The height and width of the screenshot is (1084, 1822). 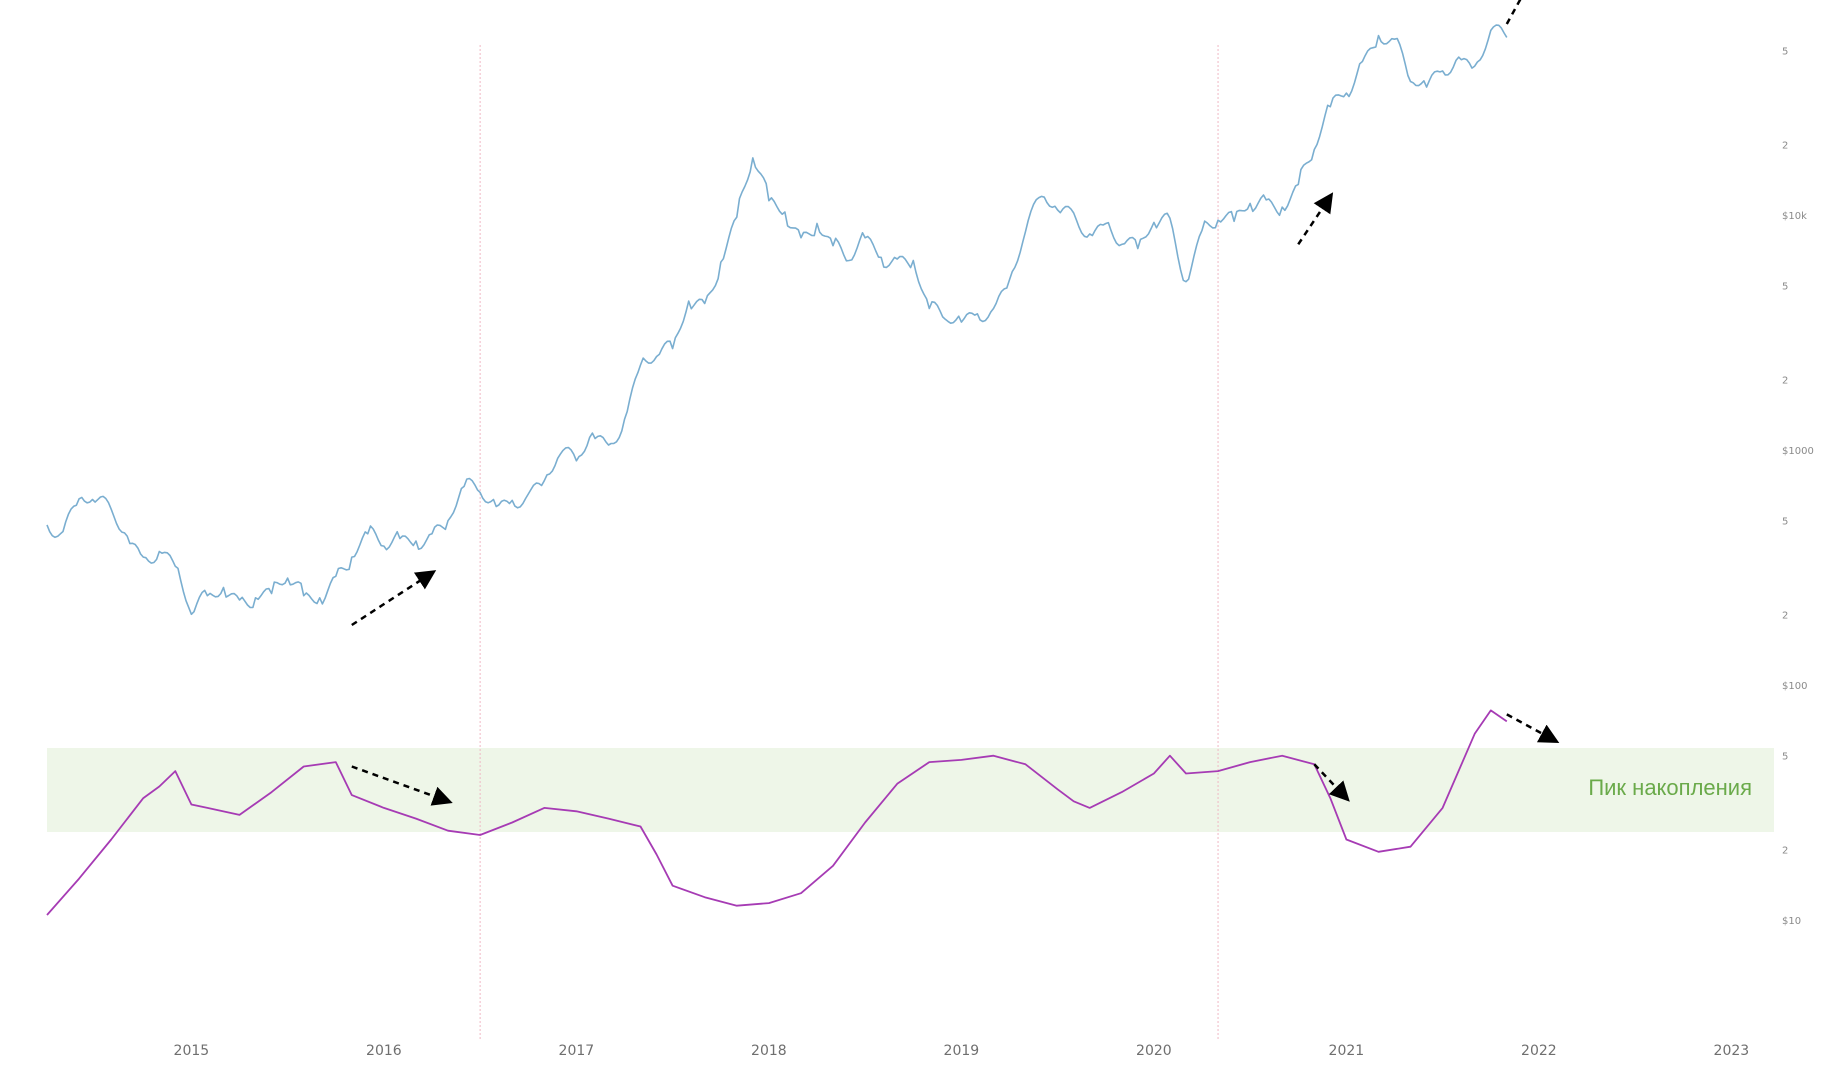 What do you see at coordinates (577, 1051) in the screenshot?
I see `x-tick-label: 2017` at bounding box center [577, 1051].